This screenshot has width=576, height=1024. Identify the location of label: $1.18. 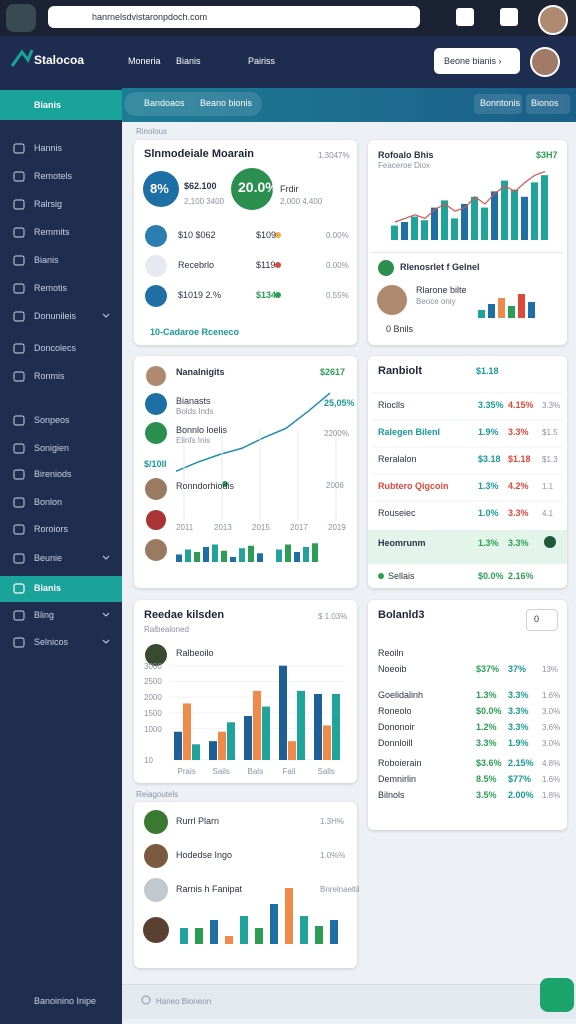
(519, 459).